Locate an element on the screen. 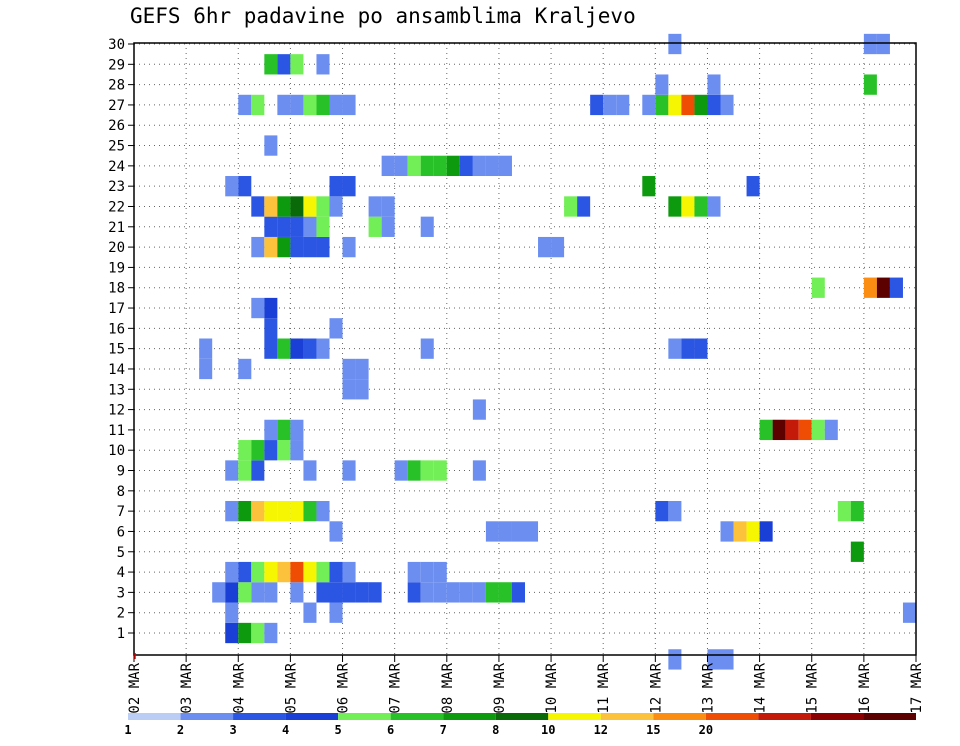 Image resolution: width=960 pixels, height=746 pixels. chart-title: GEFS 6hr padavine po ansamblima Kraljevo is located at coordinates (383, 16).